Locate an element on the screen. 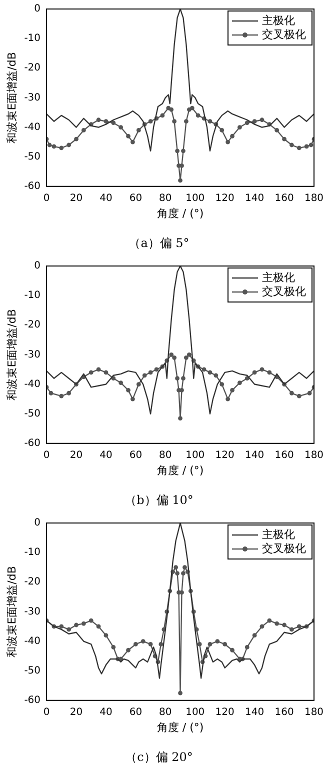 The height and width of the screenshot is (773, 336). x-tick-label: 100 is located at coordinates (195, 455).